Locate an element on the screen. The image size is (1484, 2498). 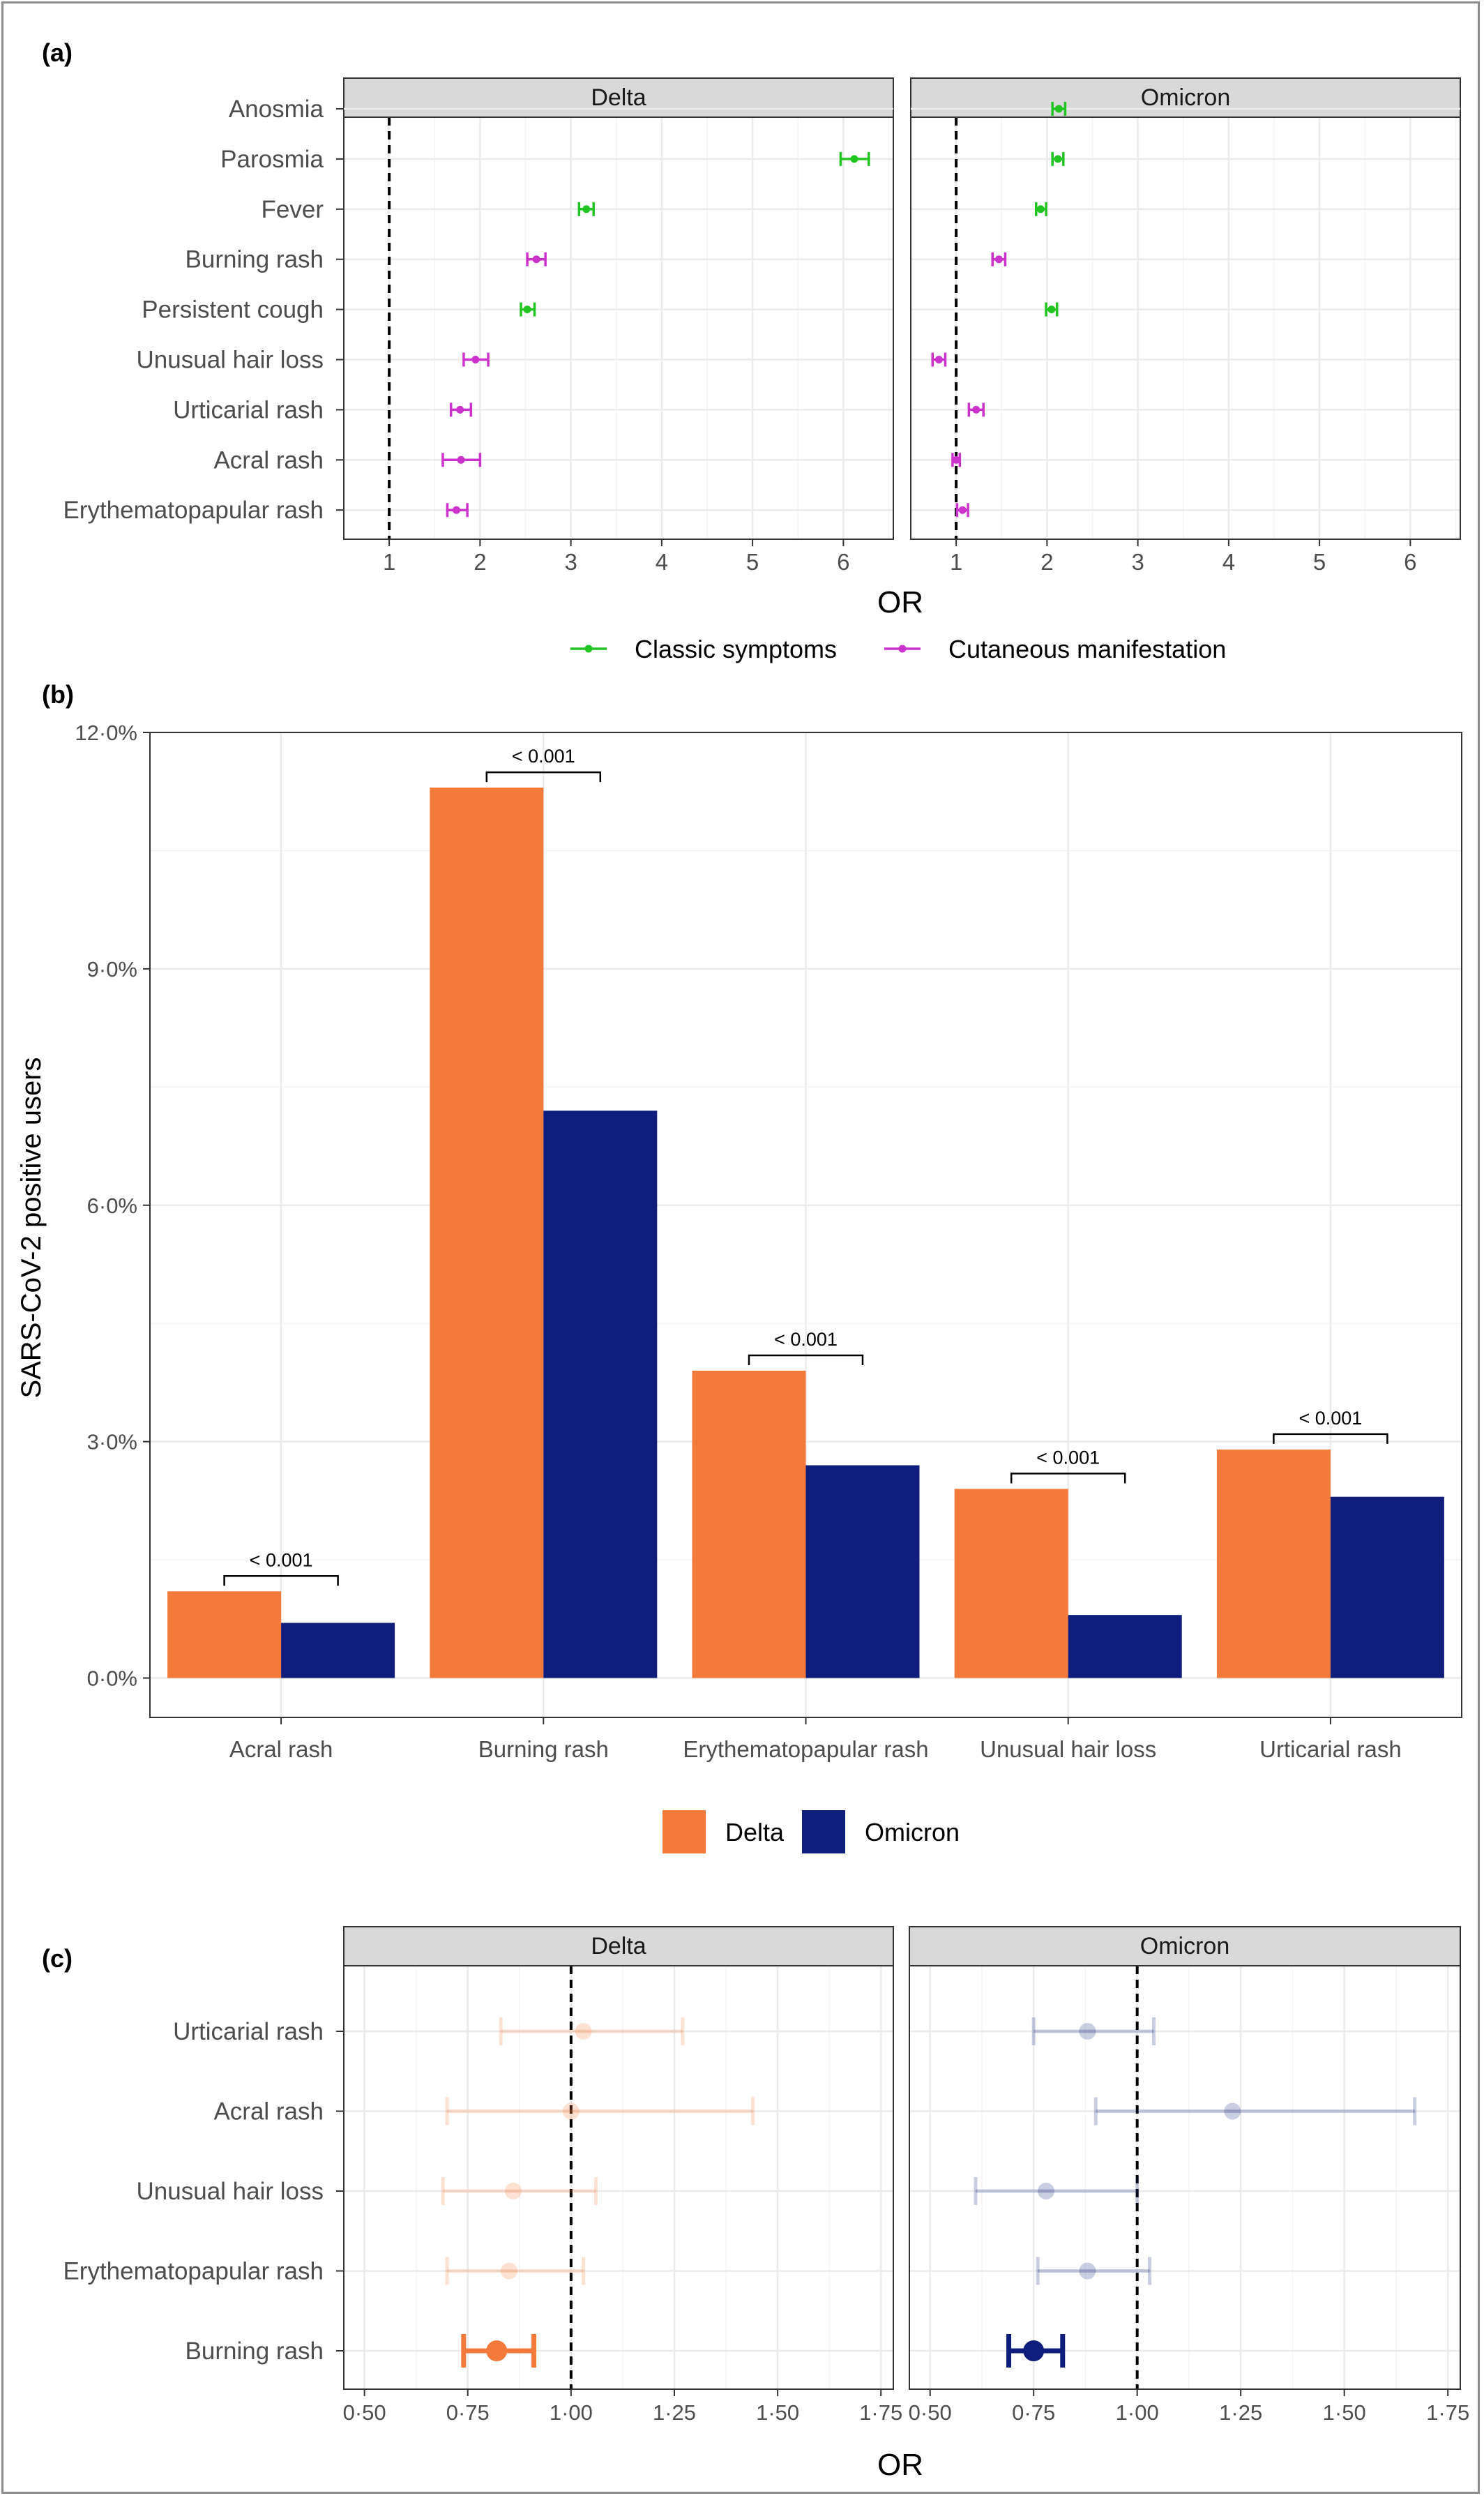
point-c-unusual-hair-loss-omicron is located at coordinates (1046, 2191).